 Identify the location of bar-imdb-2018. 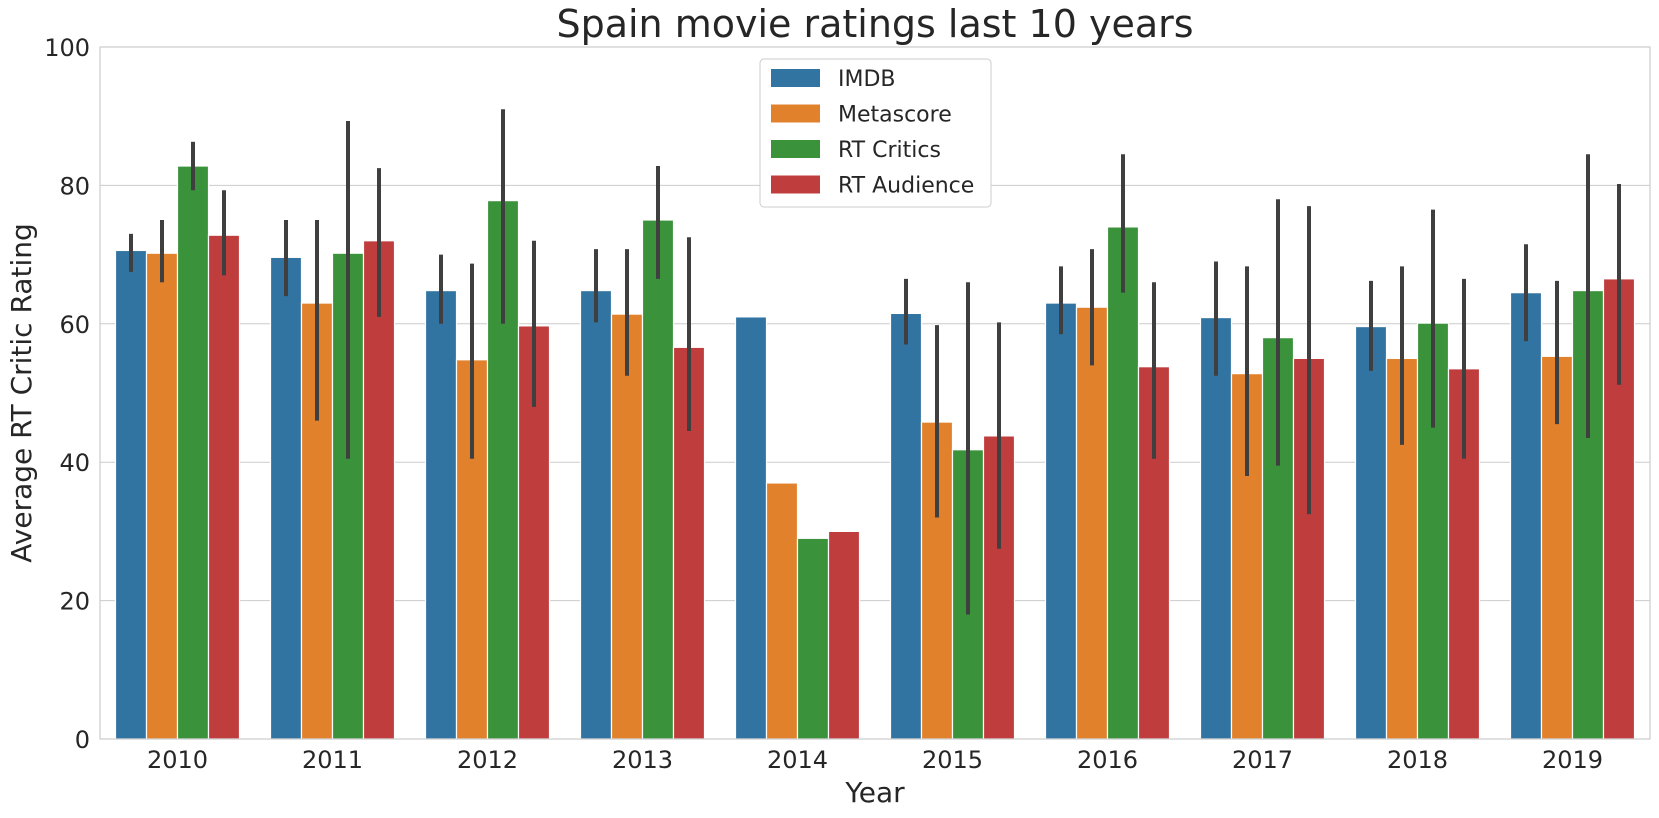
(1371, 532).